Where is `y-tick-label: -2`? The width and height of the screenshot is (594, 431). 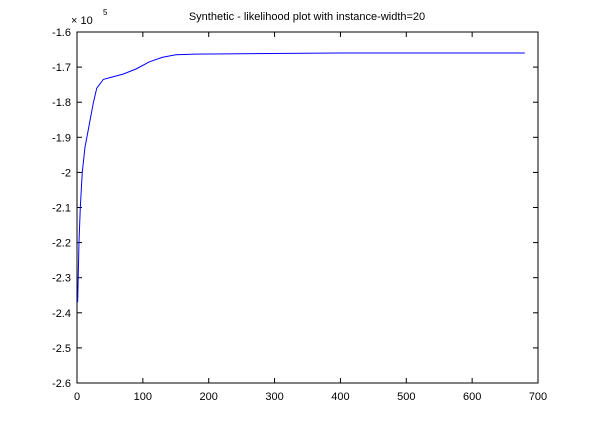 y-tick-label: -2 is located at coordinates (66, 173).